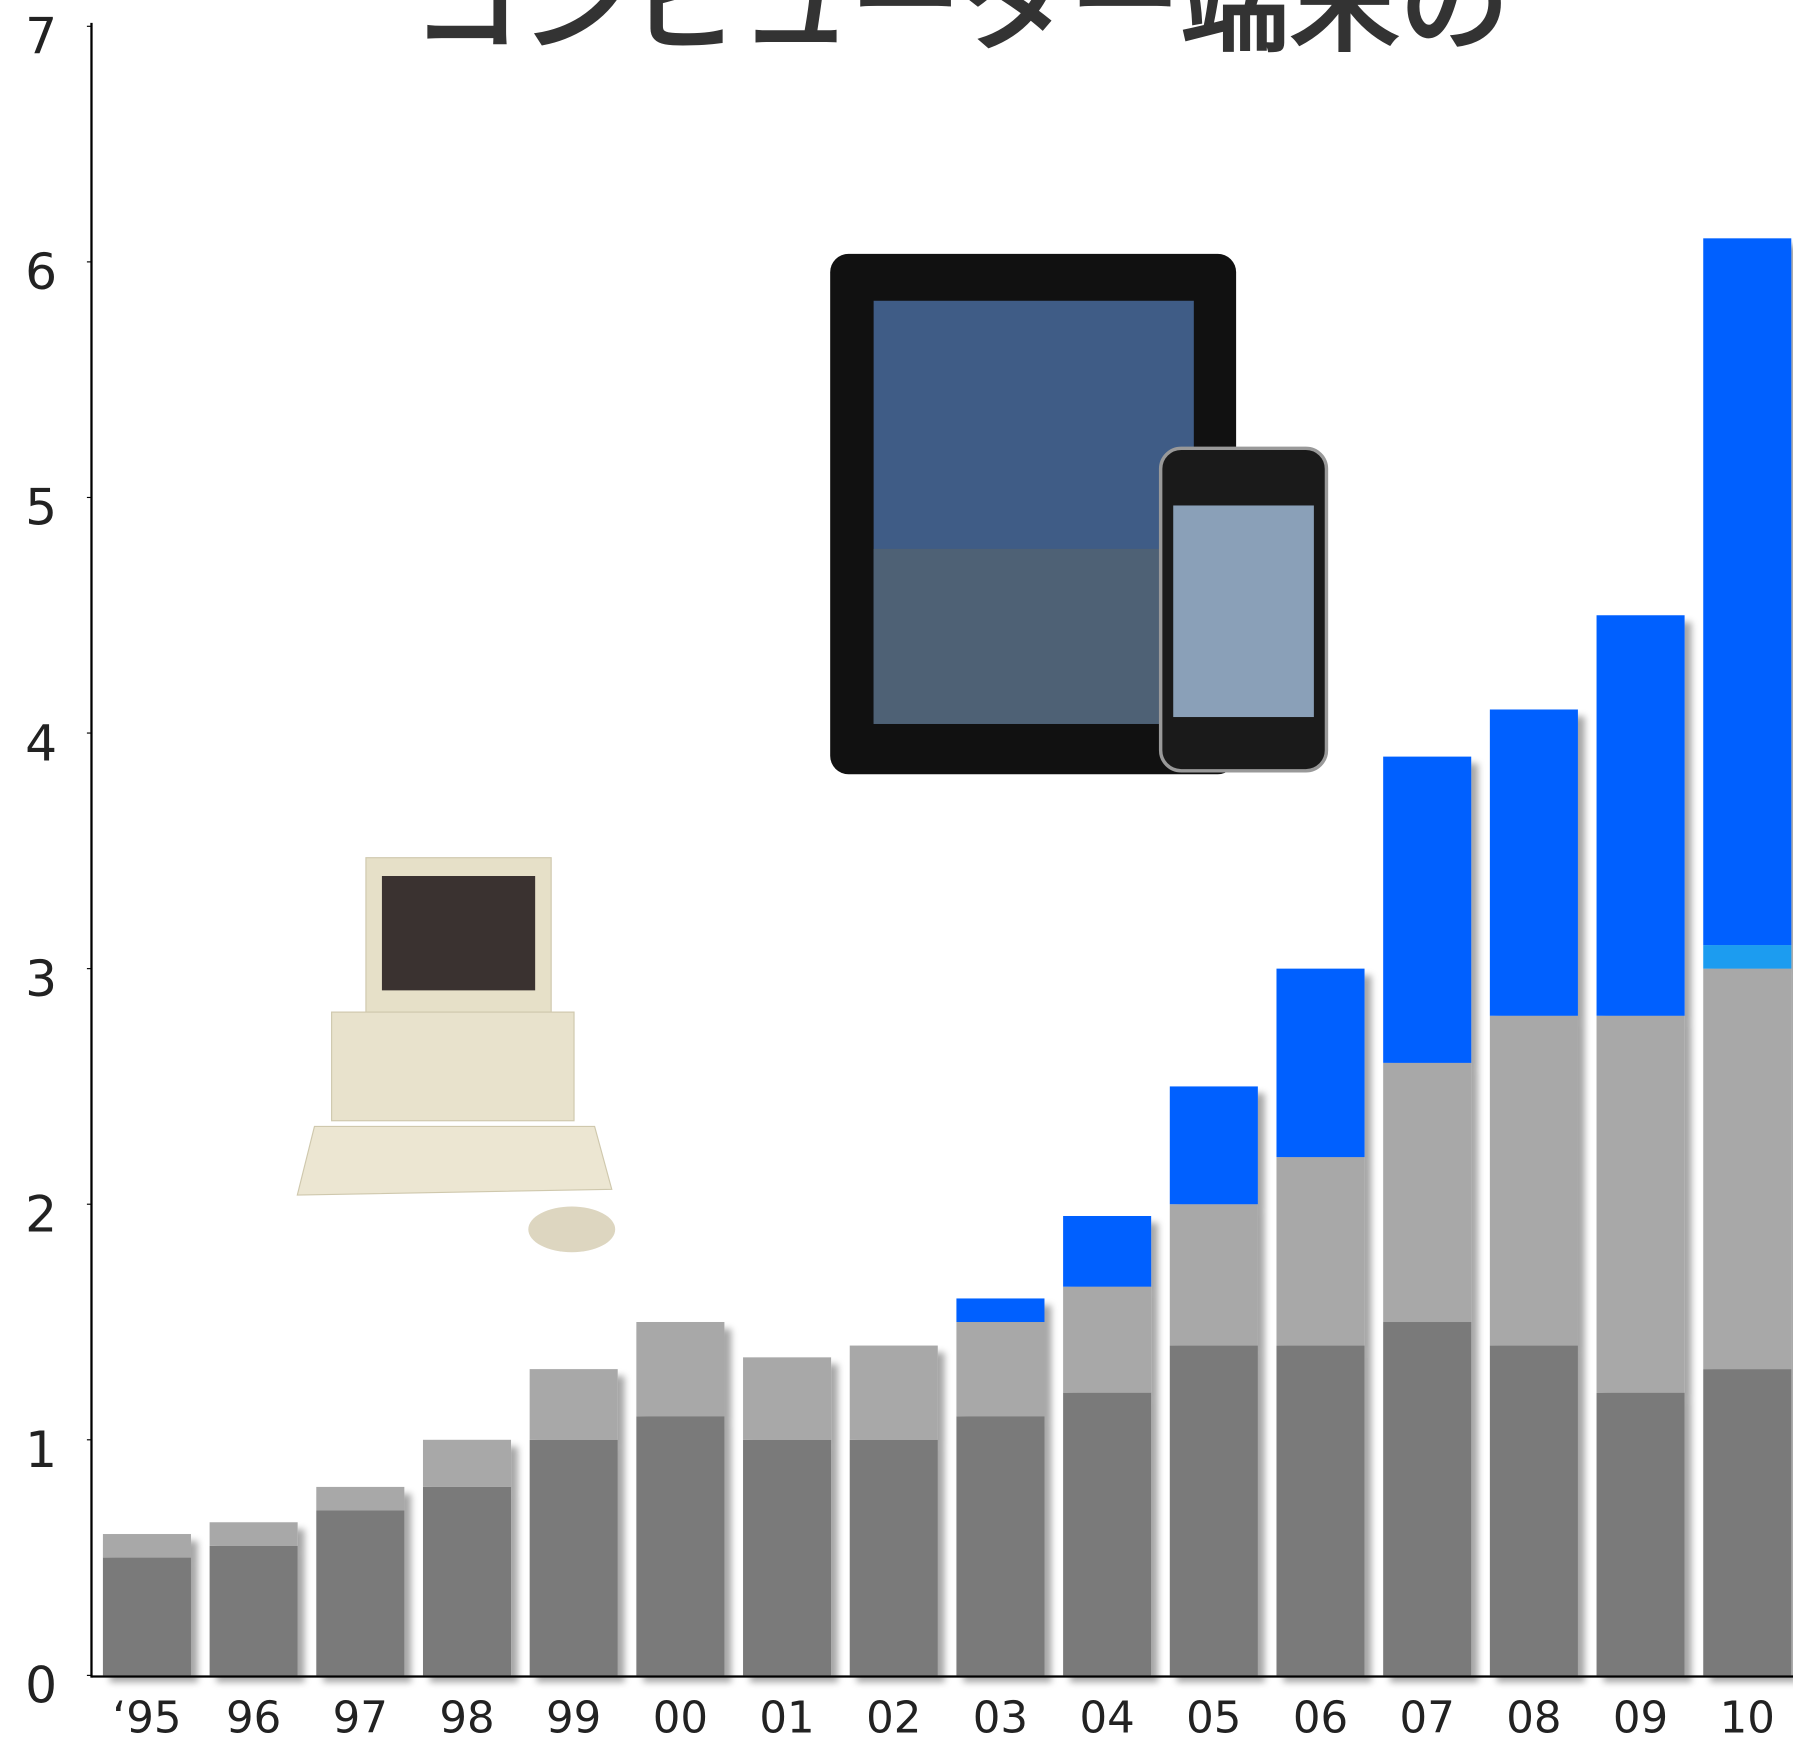 The height and width of the screenshot is (1744, 1793). Describe the element at coordinates (41, 1449) in the screenshot. I see `y-tick-label: 1` at that location.